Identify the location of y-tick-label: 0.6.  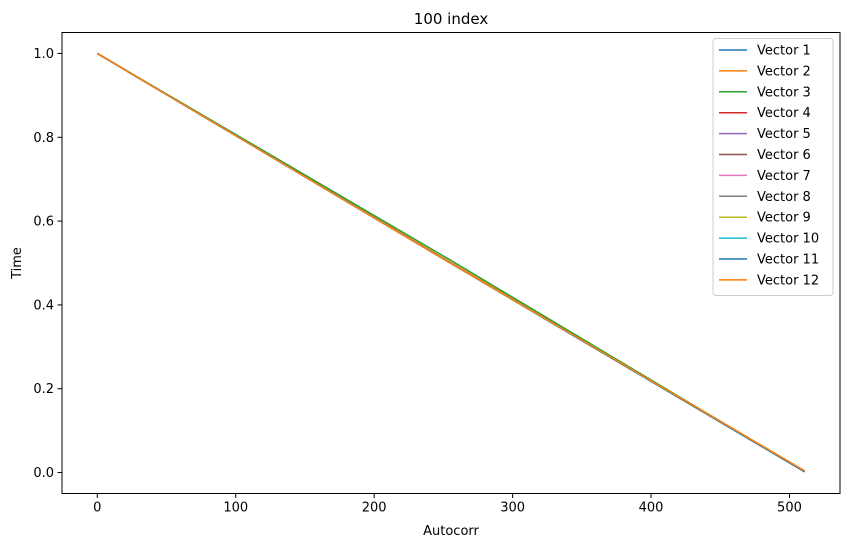
(43, 222).